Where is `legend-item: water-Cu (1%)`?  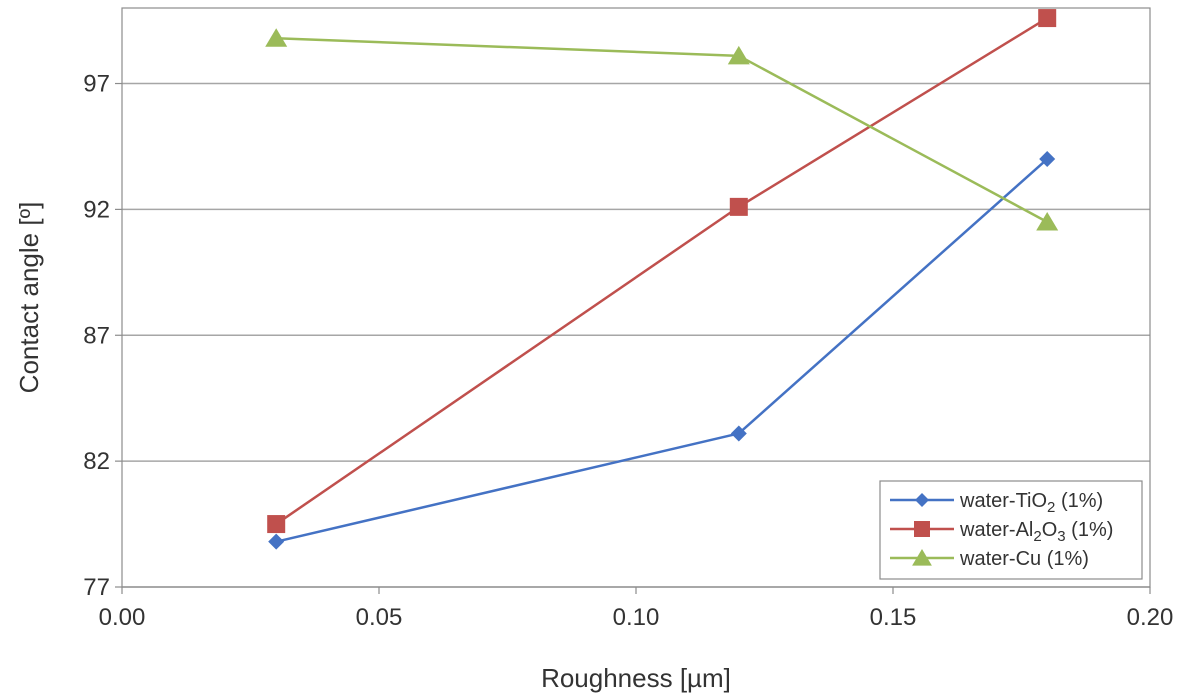
legend-item: water-Cu (1%) is located at coordinates (989, 559).